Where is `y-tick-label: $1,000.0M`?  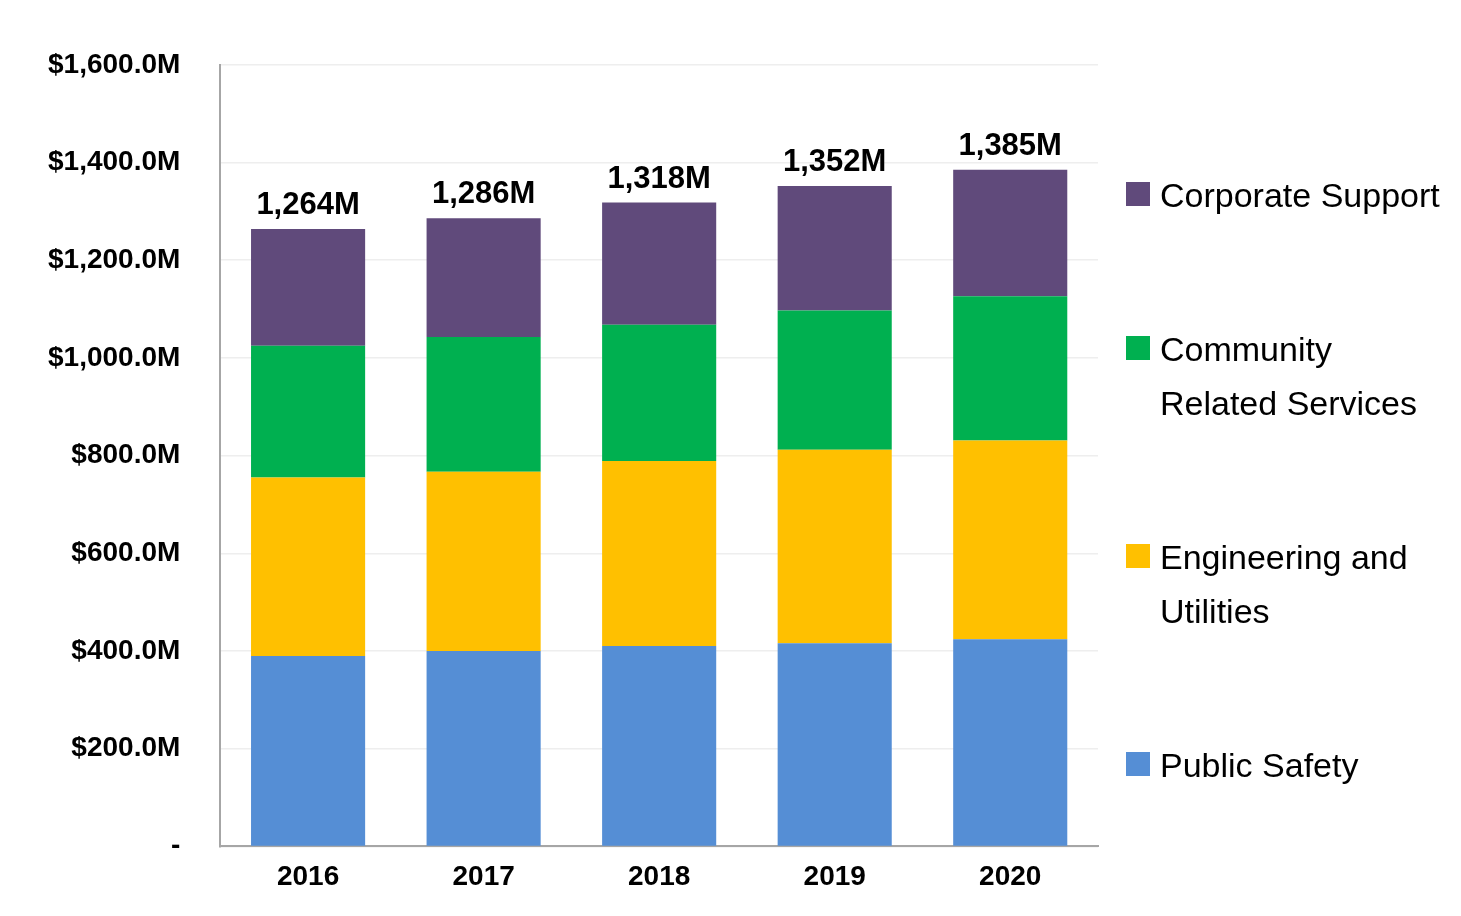
y-tick-label: $1,000.0M is located at coordinates (114, 356).